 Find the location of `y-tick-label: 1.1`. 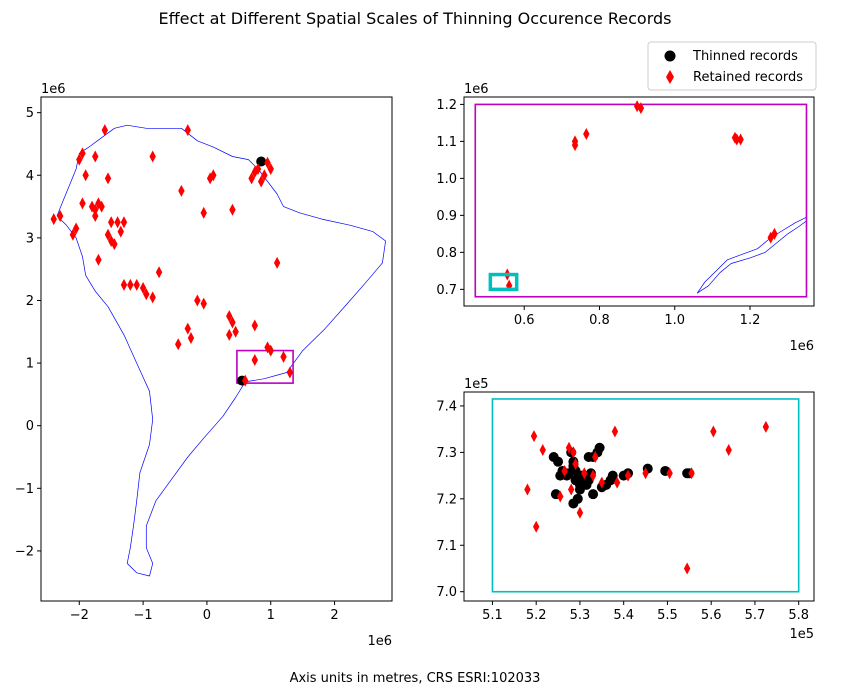

y-tick-label: 1.1 is located at coordinates (446, 142).